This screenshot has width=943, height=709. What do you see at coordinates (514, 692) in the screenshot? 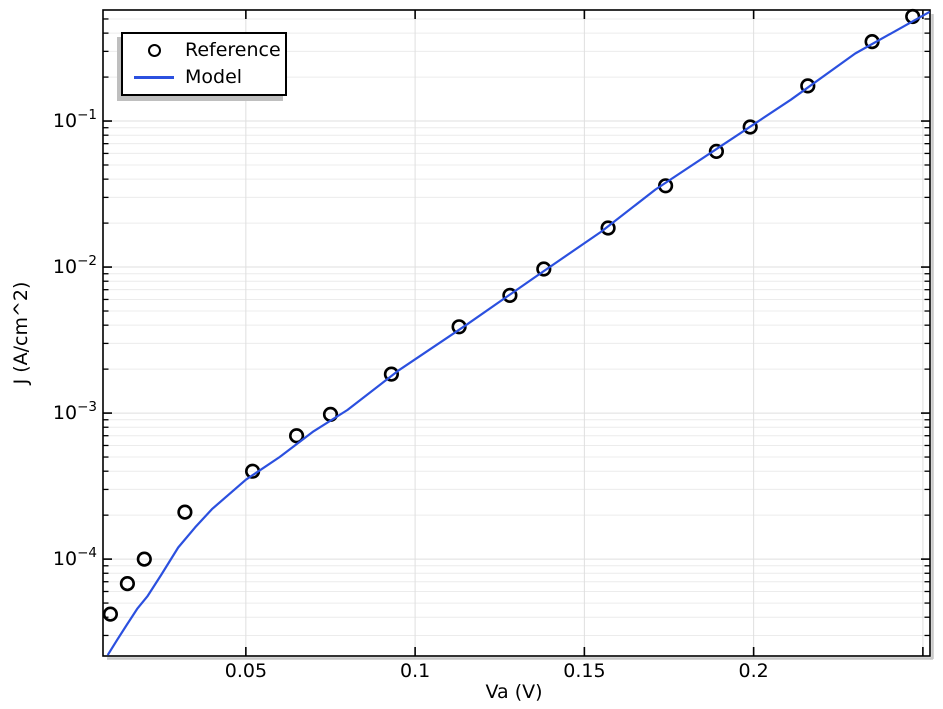
I see `x-axis-title: Va (V)` at bounding box center [514, 692].